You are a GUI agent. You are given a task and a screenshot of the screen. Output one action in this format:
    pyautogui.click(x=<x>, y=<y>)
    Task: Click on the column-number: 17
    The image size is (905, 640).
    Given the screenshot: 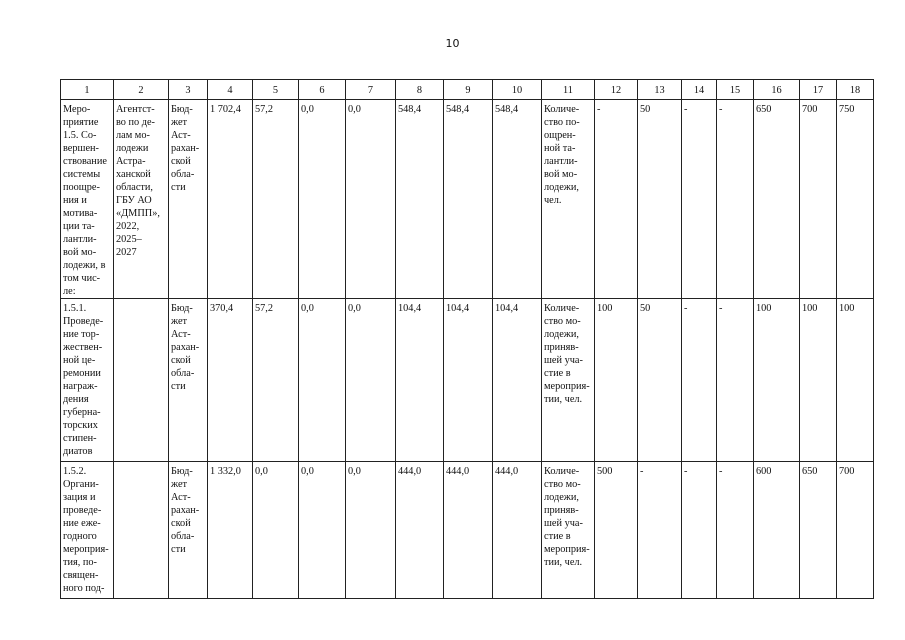 What is the action you would take?
    pyautogui.click(x=818, y=89)
    